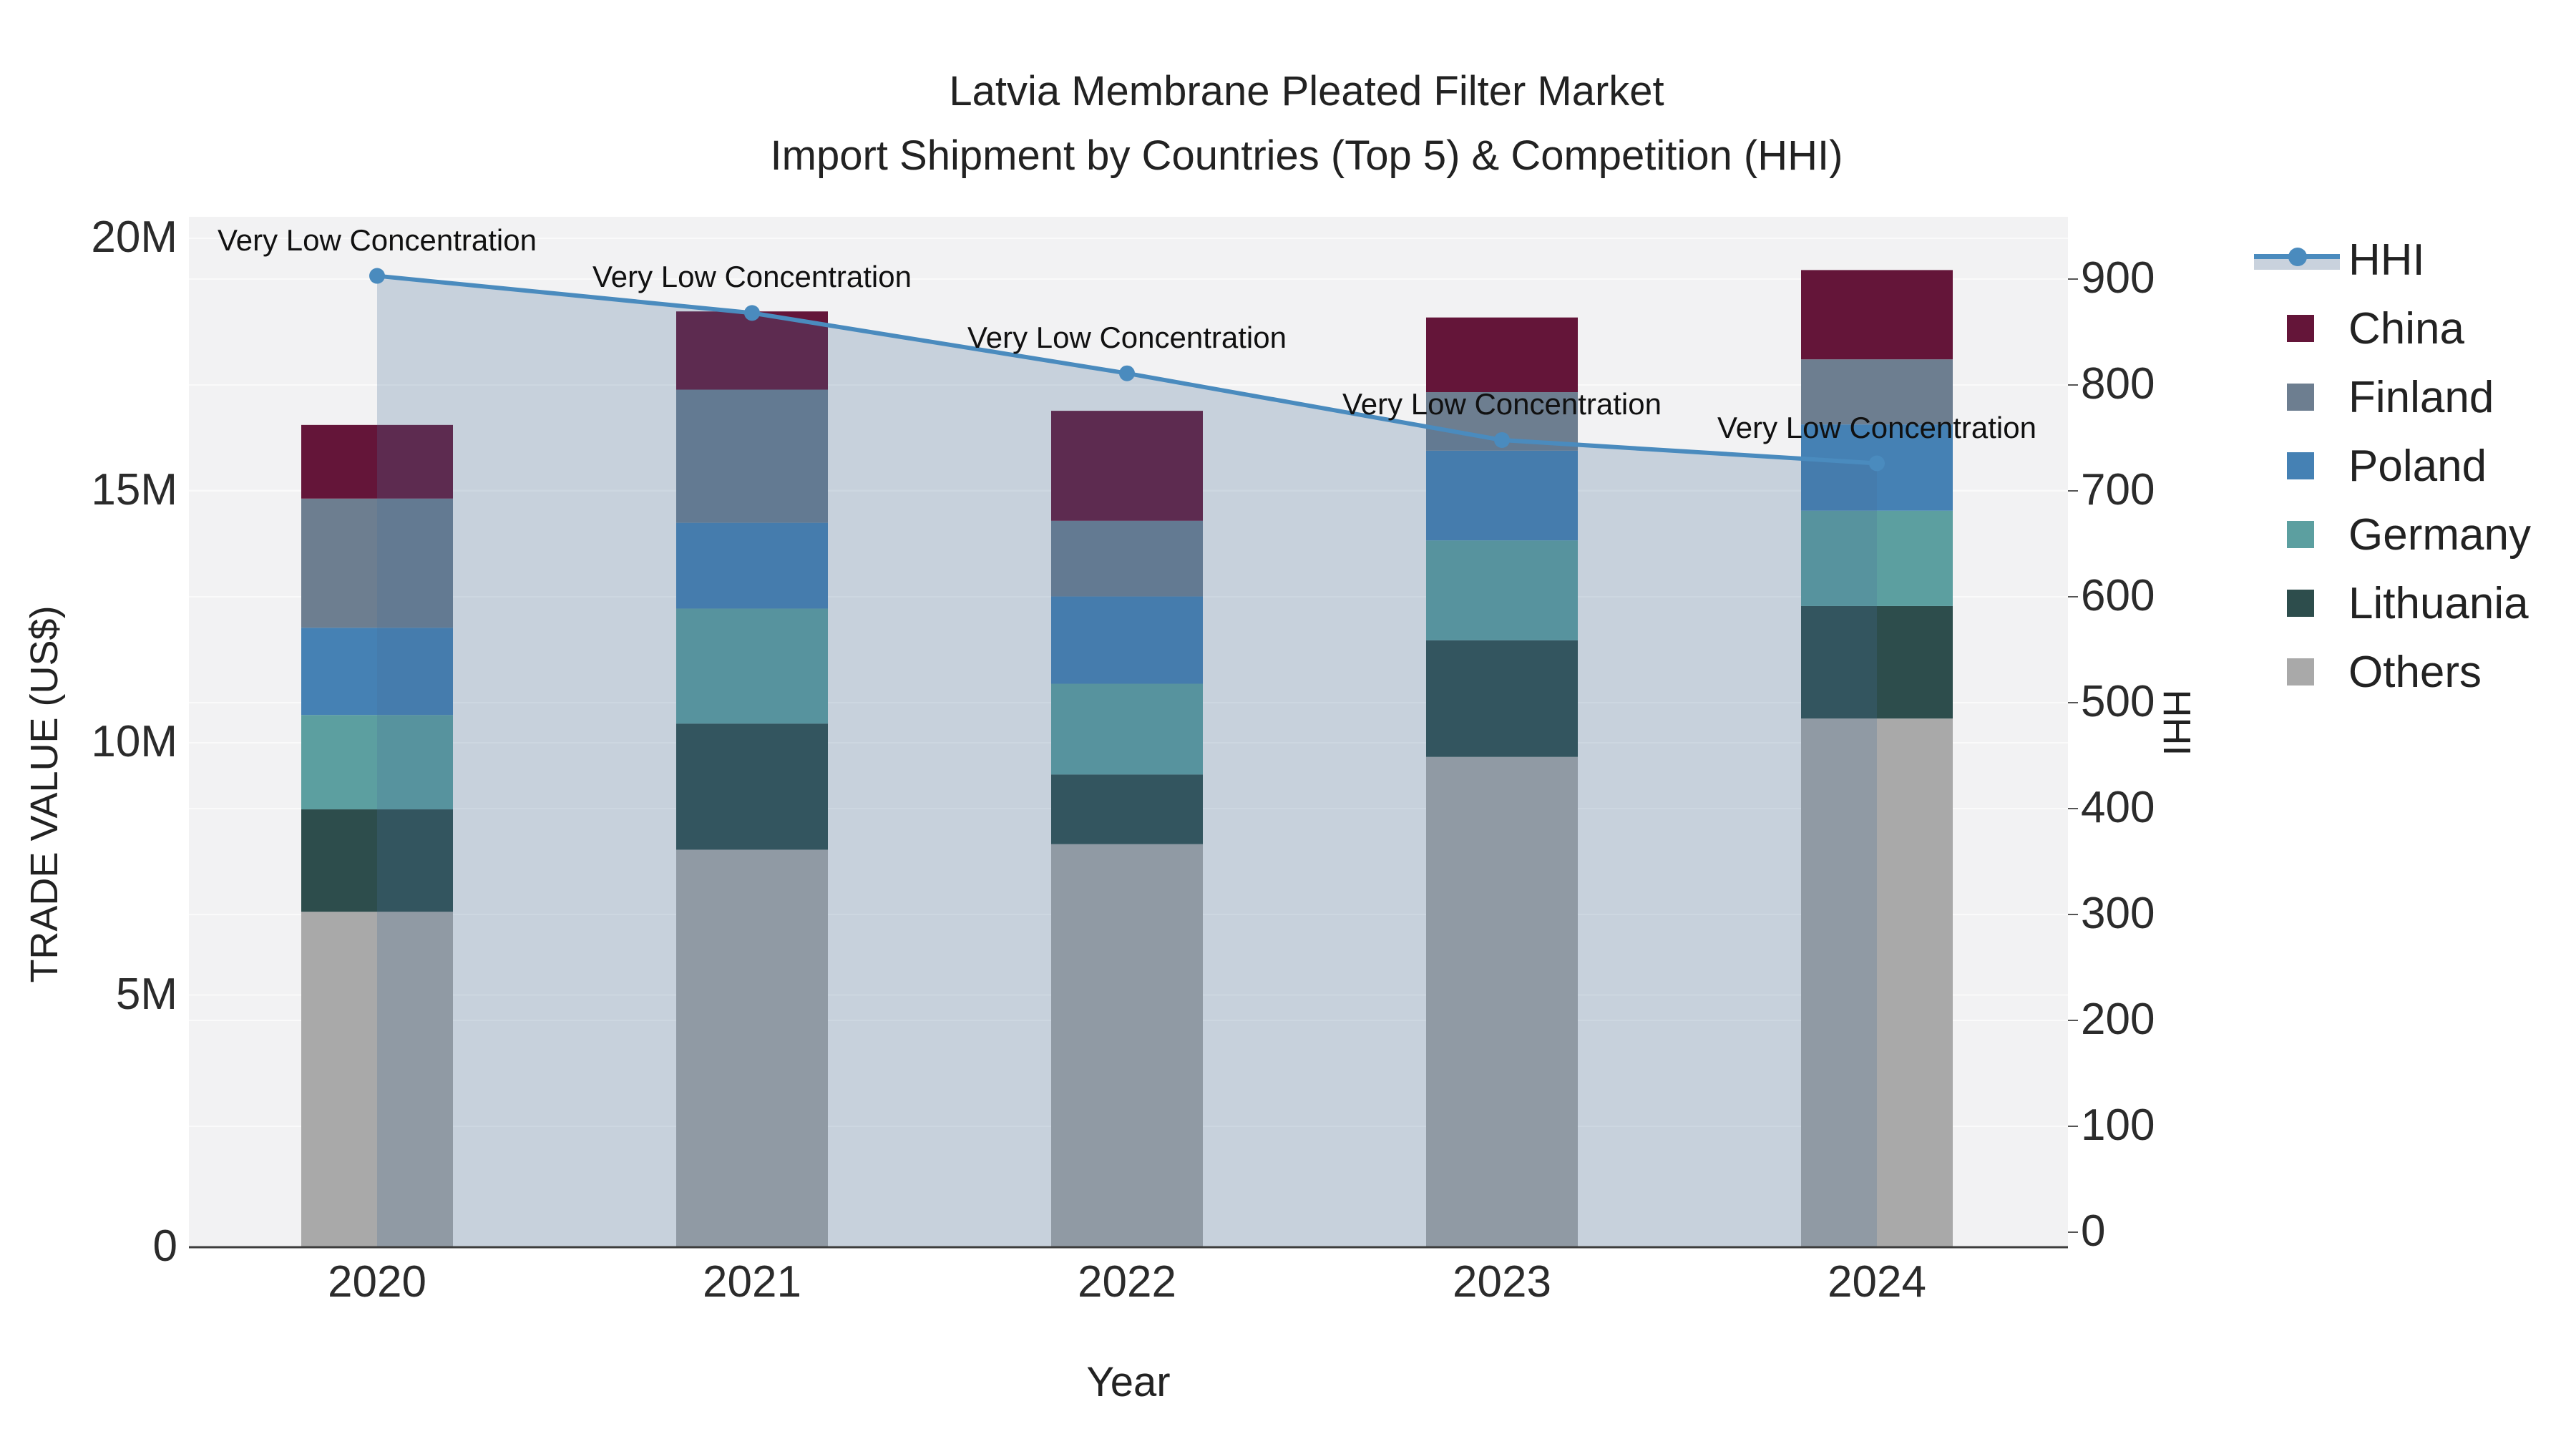 Image resolution: width=2576 pixels, height=1449 pixels. What do you see at coordinates (752, 786) in the screenshot?
I see `bar-segment-lithuania-2021` at bounding box center [752, 786].